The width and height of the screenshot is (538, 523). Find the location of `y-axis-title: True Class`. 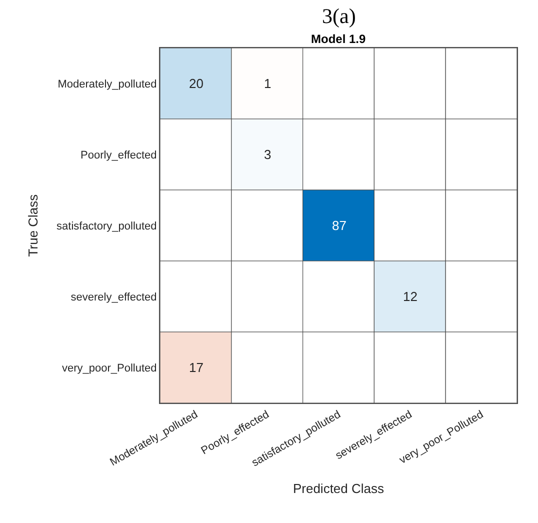

y-axis-title: True Class is located at coordinates (32, 225).